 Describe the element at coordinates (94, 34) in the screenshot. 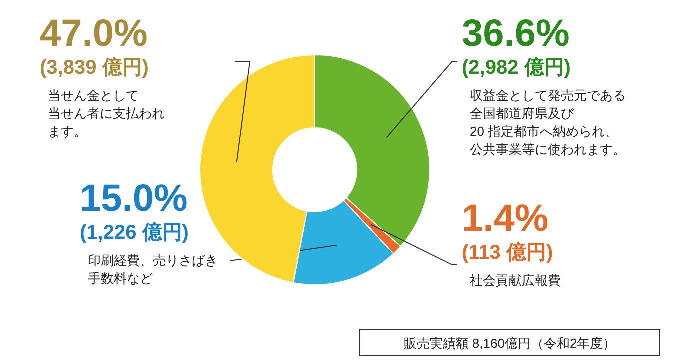

I see `data-label: 47.0%` at that location.